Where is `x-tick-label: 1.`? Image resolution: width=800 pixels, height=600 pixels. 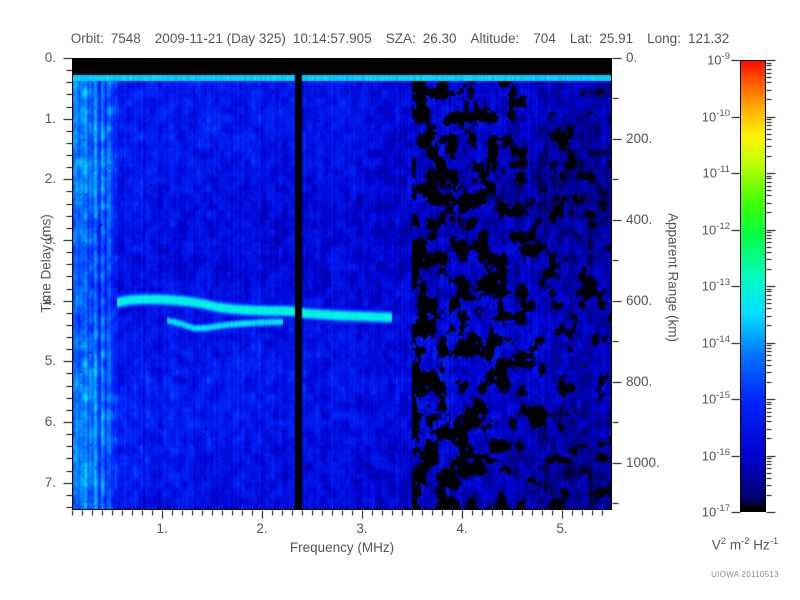 x-tick-label: 1. is located at coordinates (162, 528).